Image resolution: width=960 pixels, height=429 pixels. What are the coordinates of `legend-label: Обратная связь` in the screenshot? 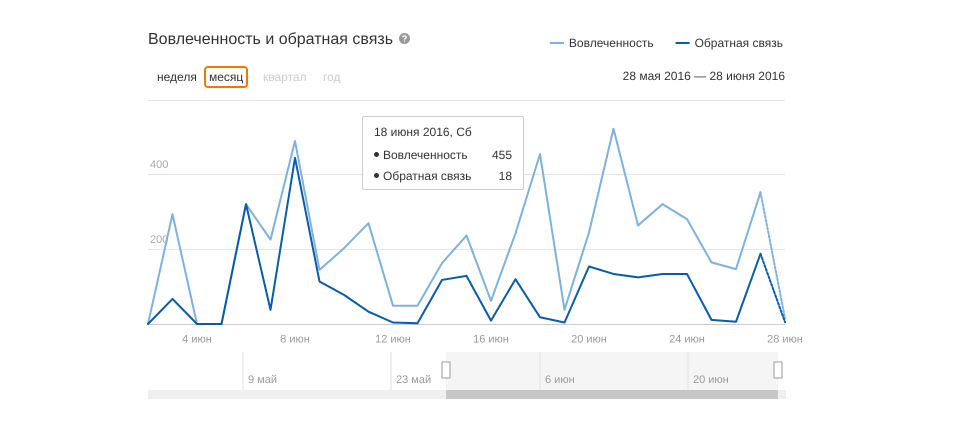 It's located at (739, 43).